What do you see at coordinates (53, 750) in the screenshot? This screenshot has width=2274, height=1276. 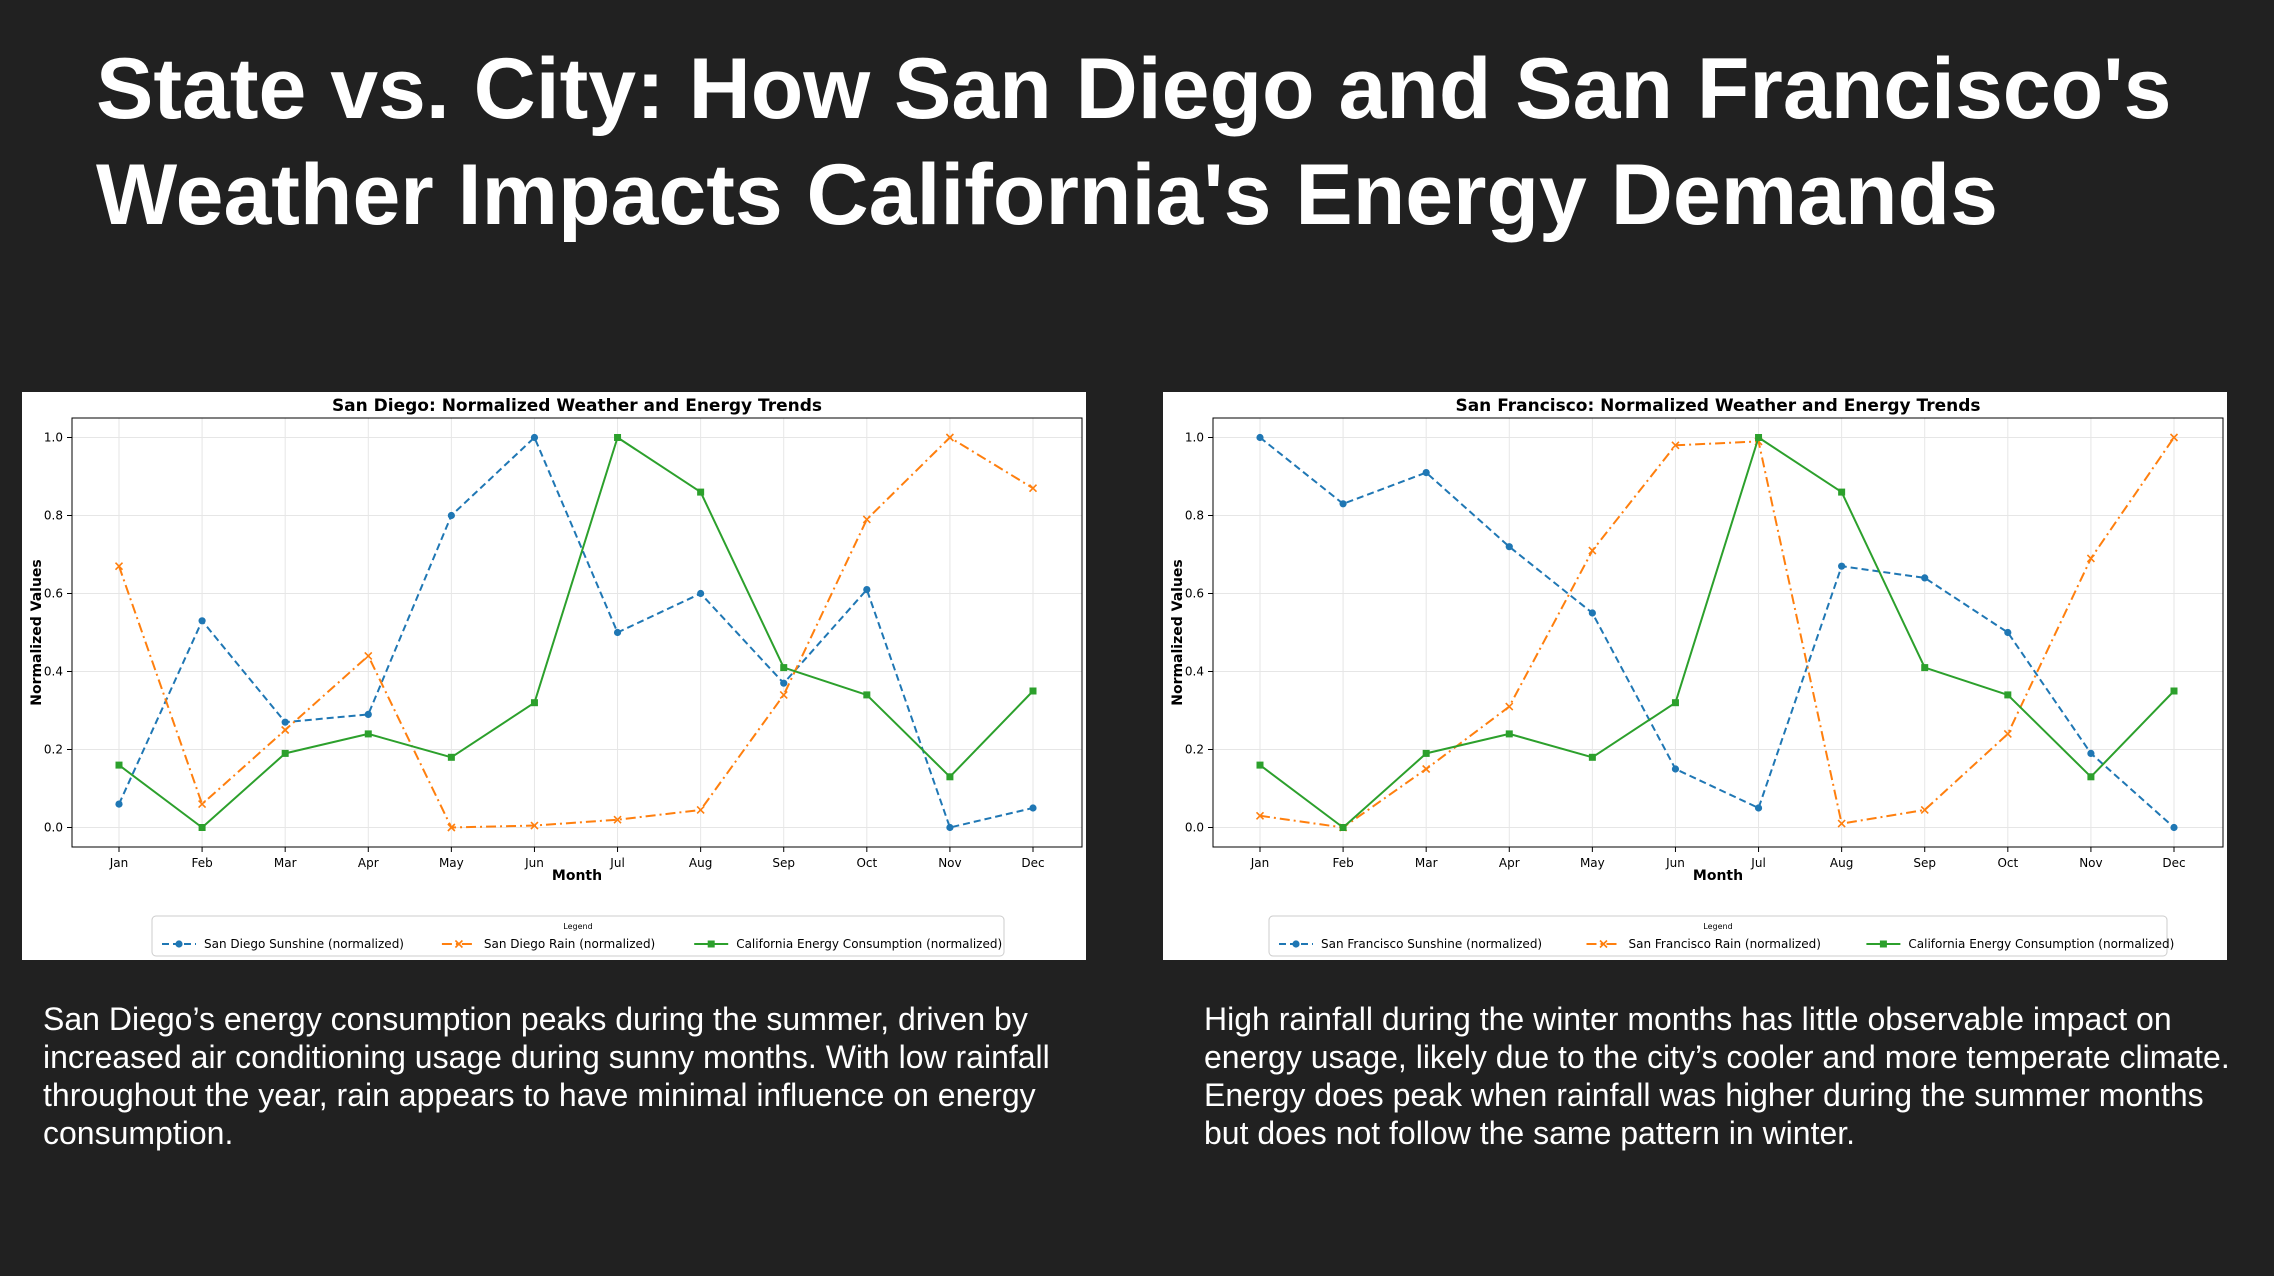 I see `y-tick-label: 0.2` at bounding box center [53, 750].